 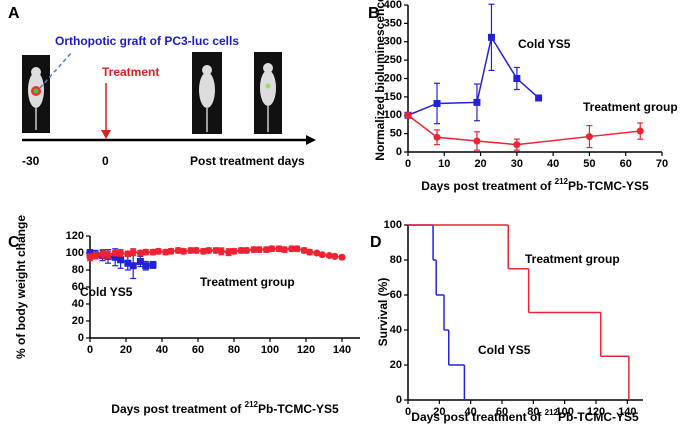 What do you see at coordinates (596, 412) in the screenshot?
I see `x-tick-label: 120` at bounding box center [596, 412].